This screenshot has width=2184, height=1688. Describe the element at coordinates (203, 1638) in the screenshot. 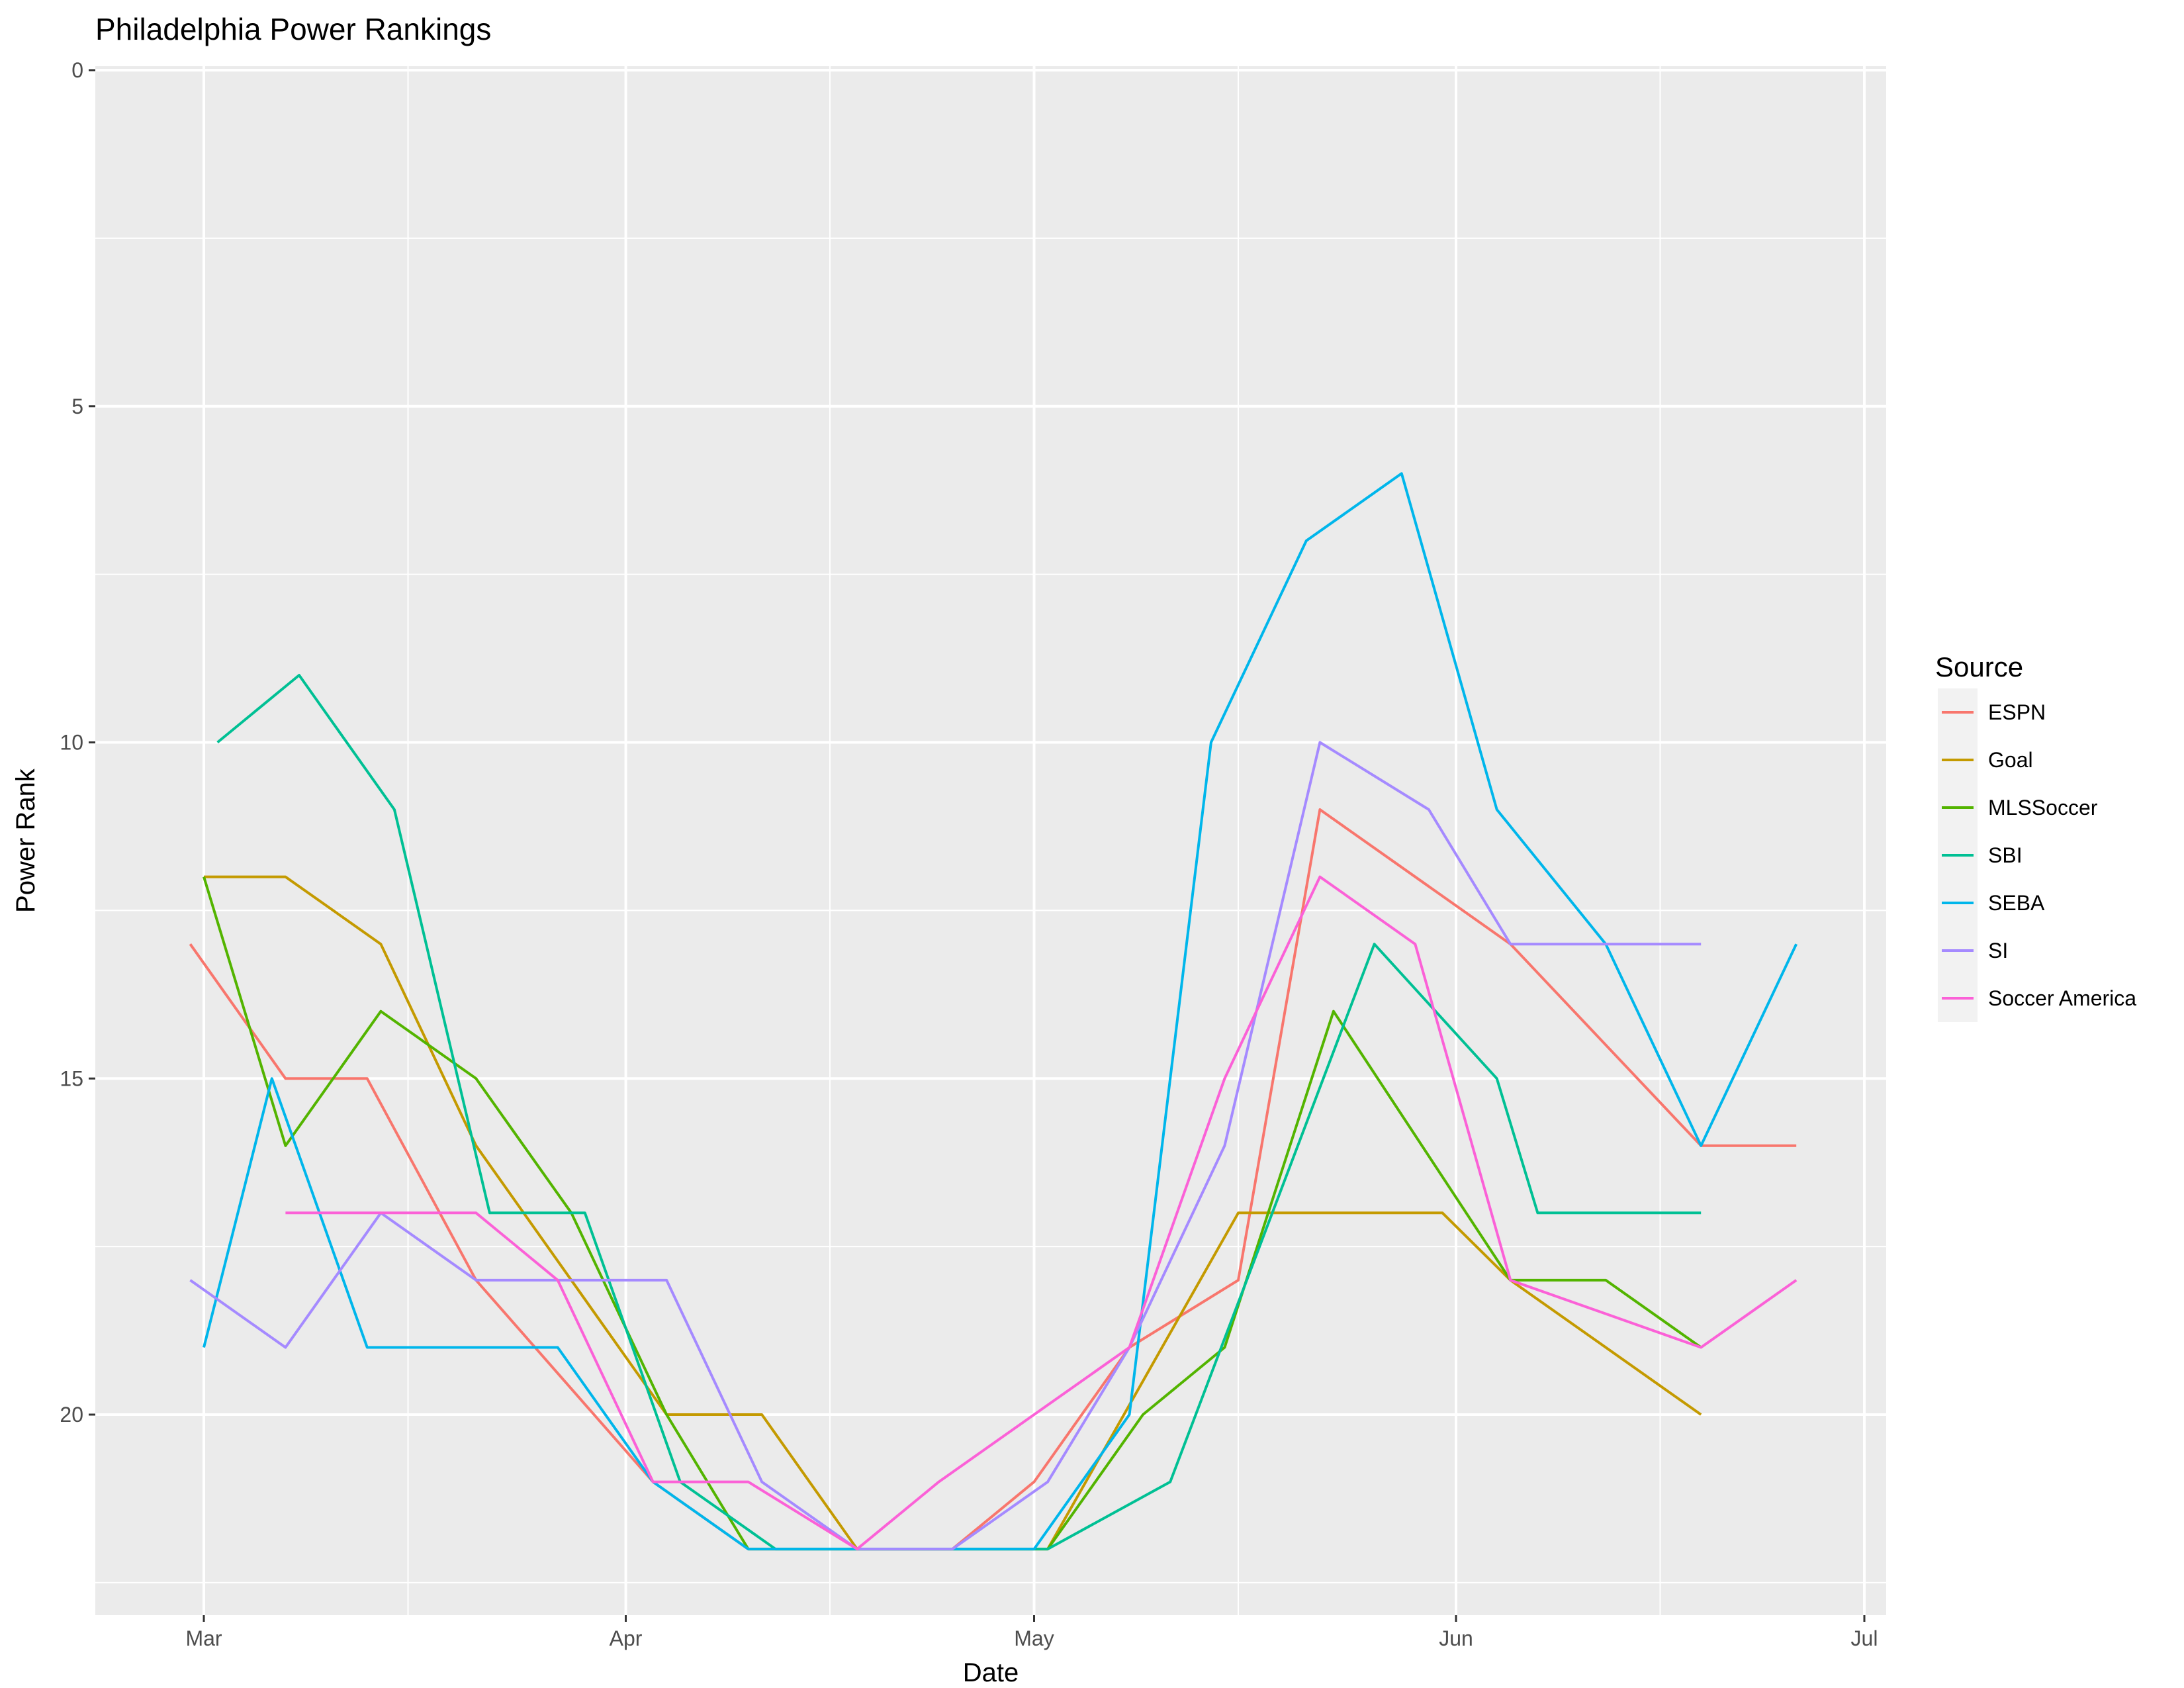

I see `x-tick-label: Mar` at that location.